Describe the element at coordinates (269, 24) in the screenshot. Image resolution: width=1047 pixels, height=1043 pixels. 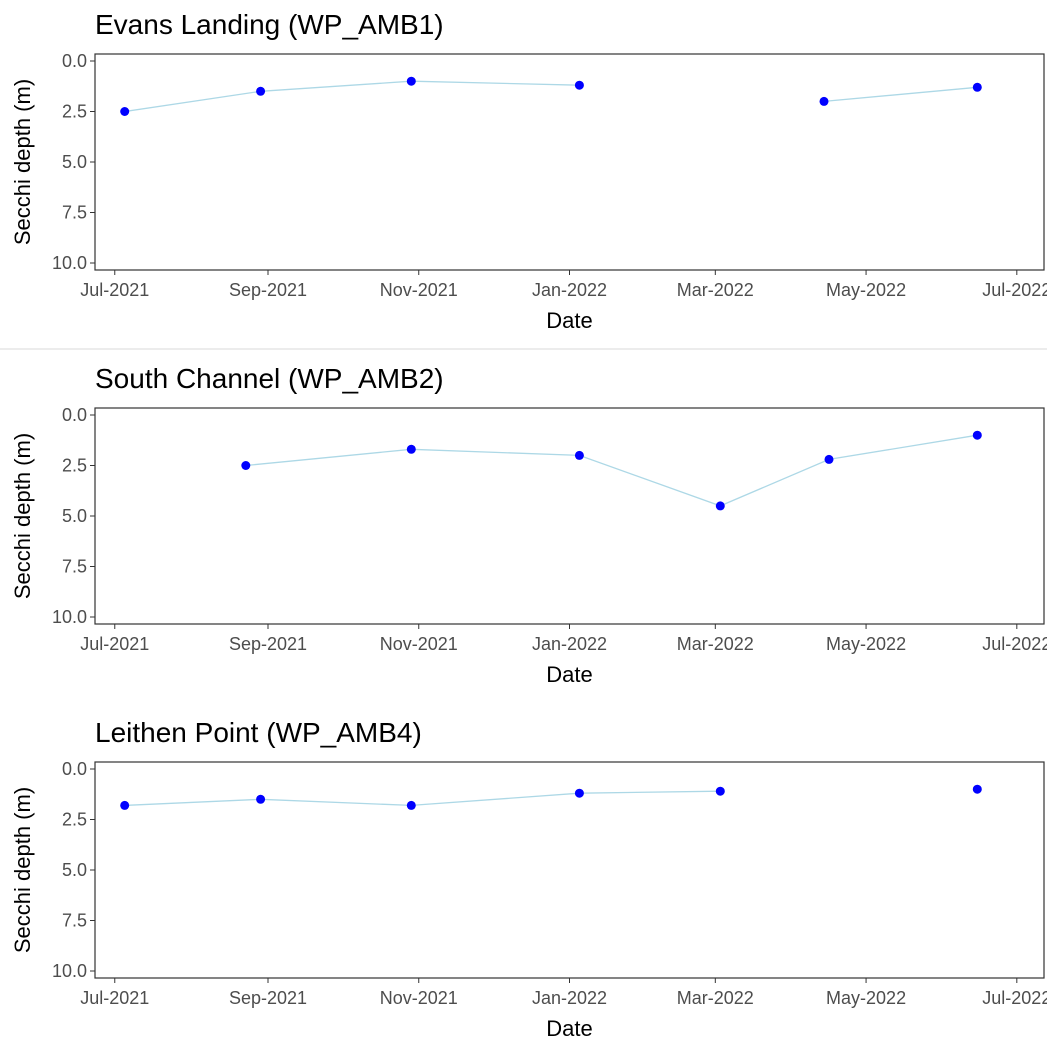
I see `chart-title: Evans Landing (WP_AMB1)` at that location.